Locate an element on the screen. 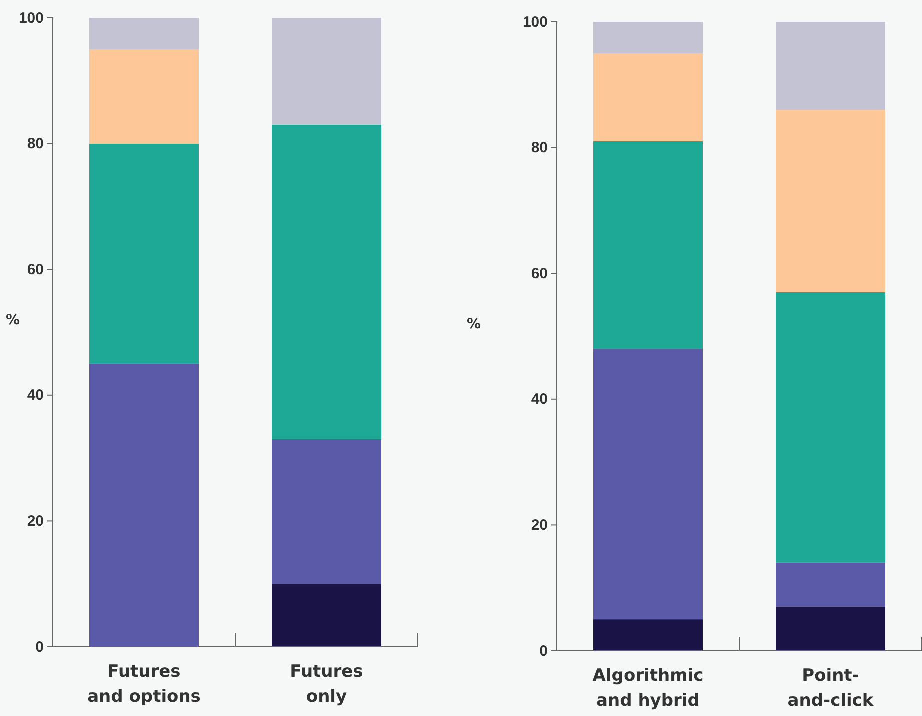 Image resolution: width=922 pixels, height=716 pixels. x-tick-label: Futures only is located at coordinates (327, 684).